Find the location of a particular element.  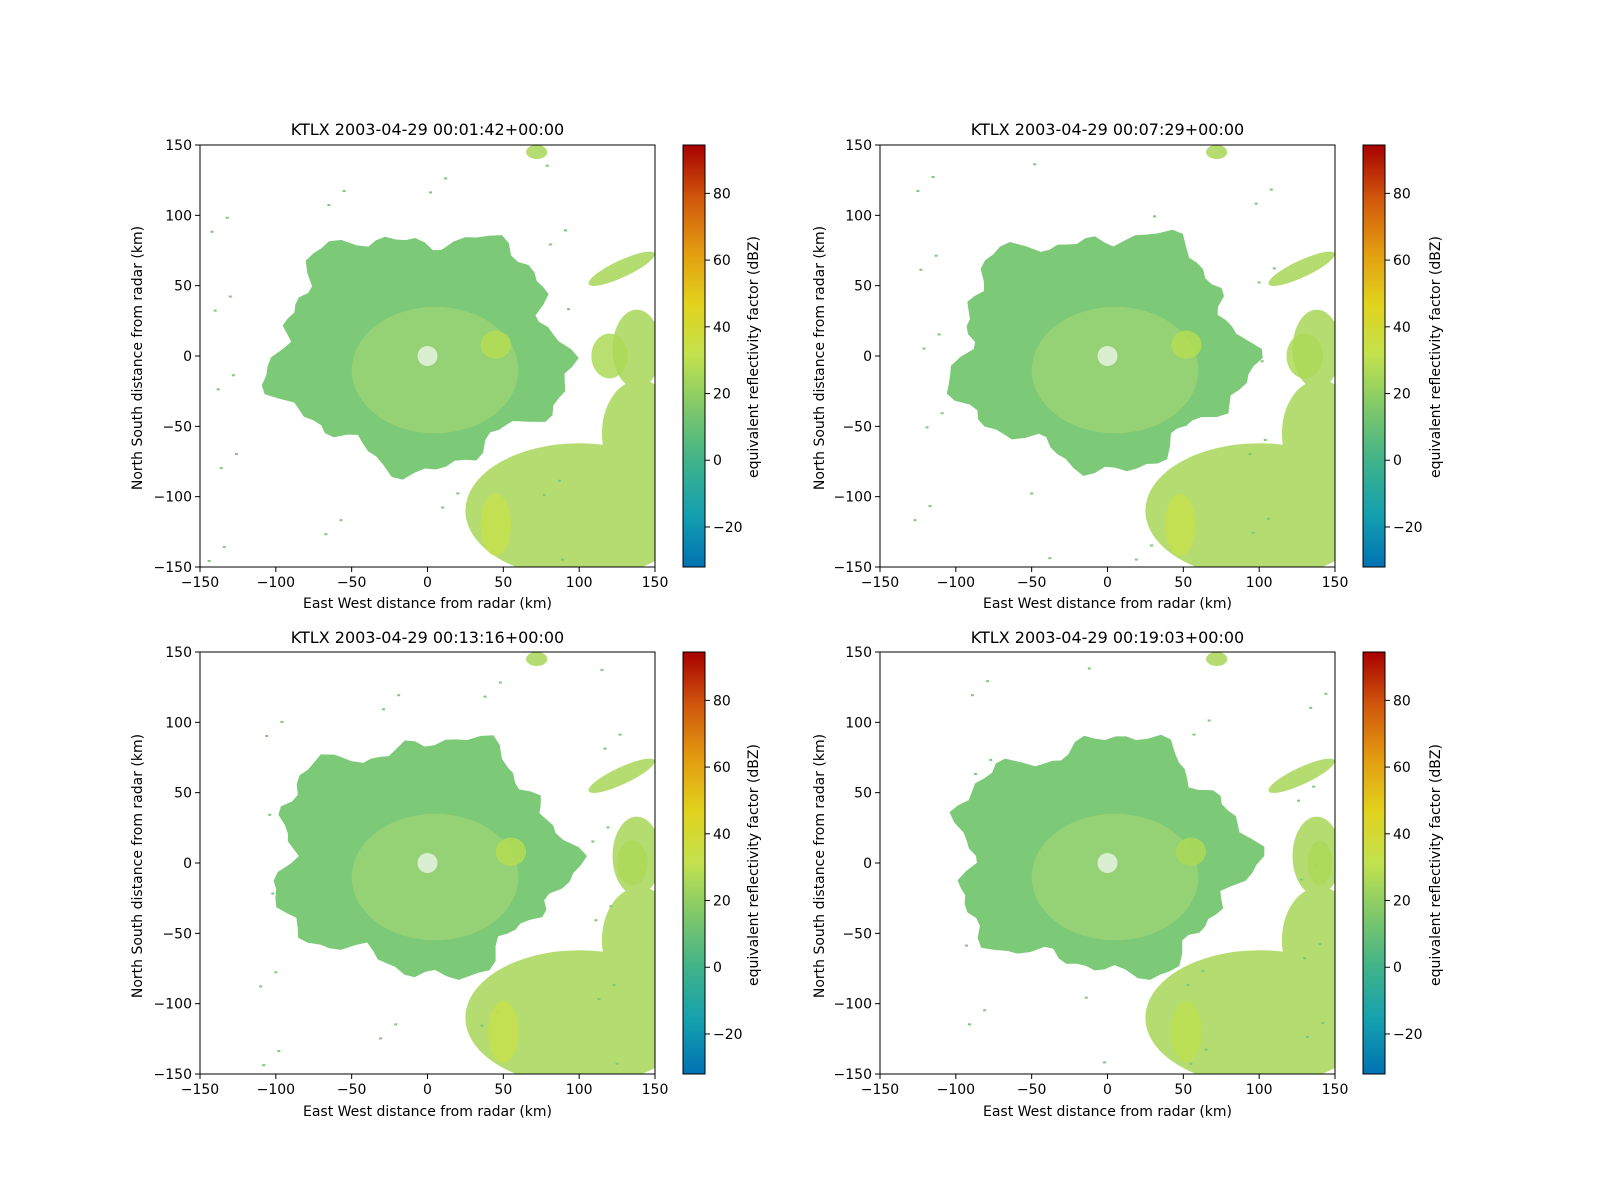

panel-title: KTLX 2003-04-29 00:07:29+00:00 is located at coordinates (1107, 129).